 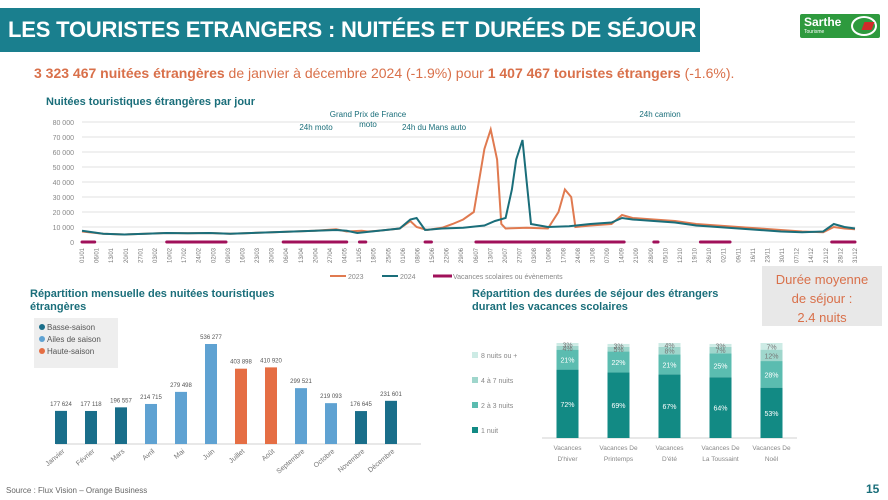 What do you see at coordinates (83, 255) in the screenshot?
I see `x-tick-label: 01/01` at bounding box center [83, 255].